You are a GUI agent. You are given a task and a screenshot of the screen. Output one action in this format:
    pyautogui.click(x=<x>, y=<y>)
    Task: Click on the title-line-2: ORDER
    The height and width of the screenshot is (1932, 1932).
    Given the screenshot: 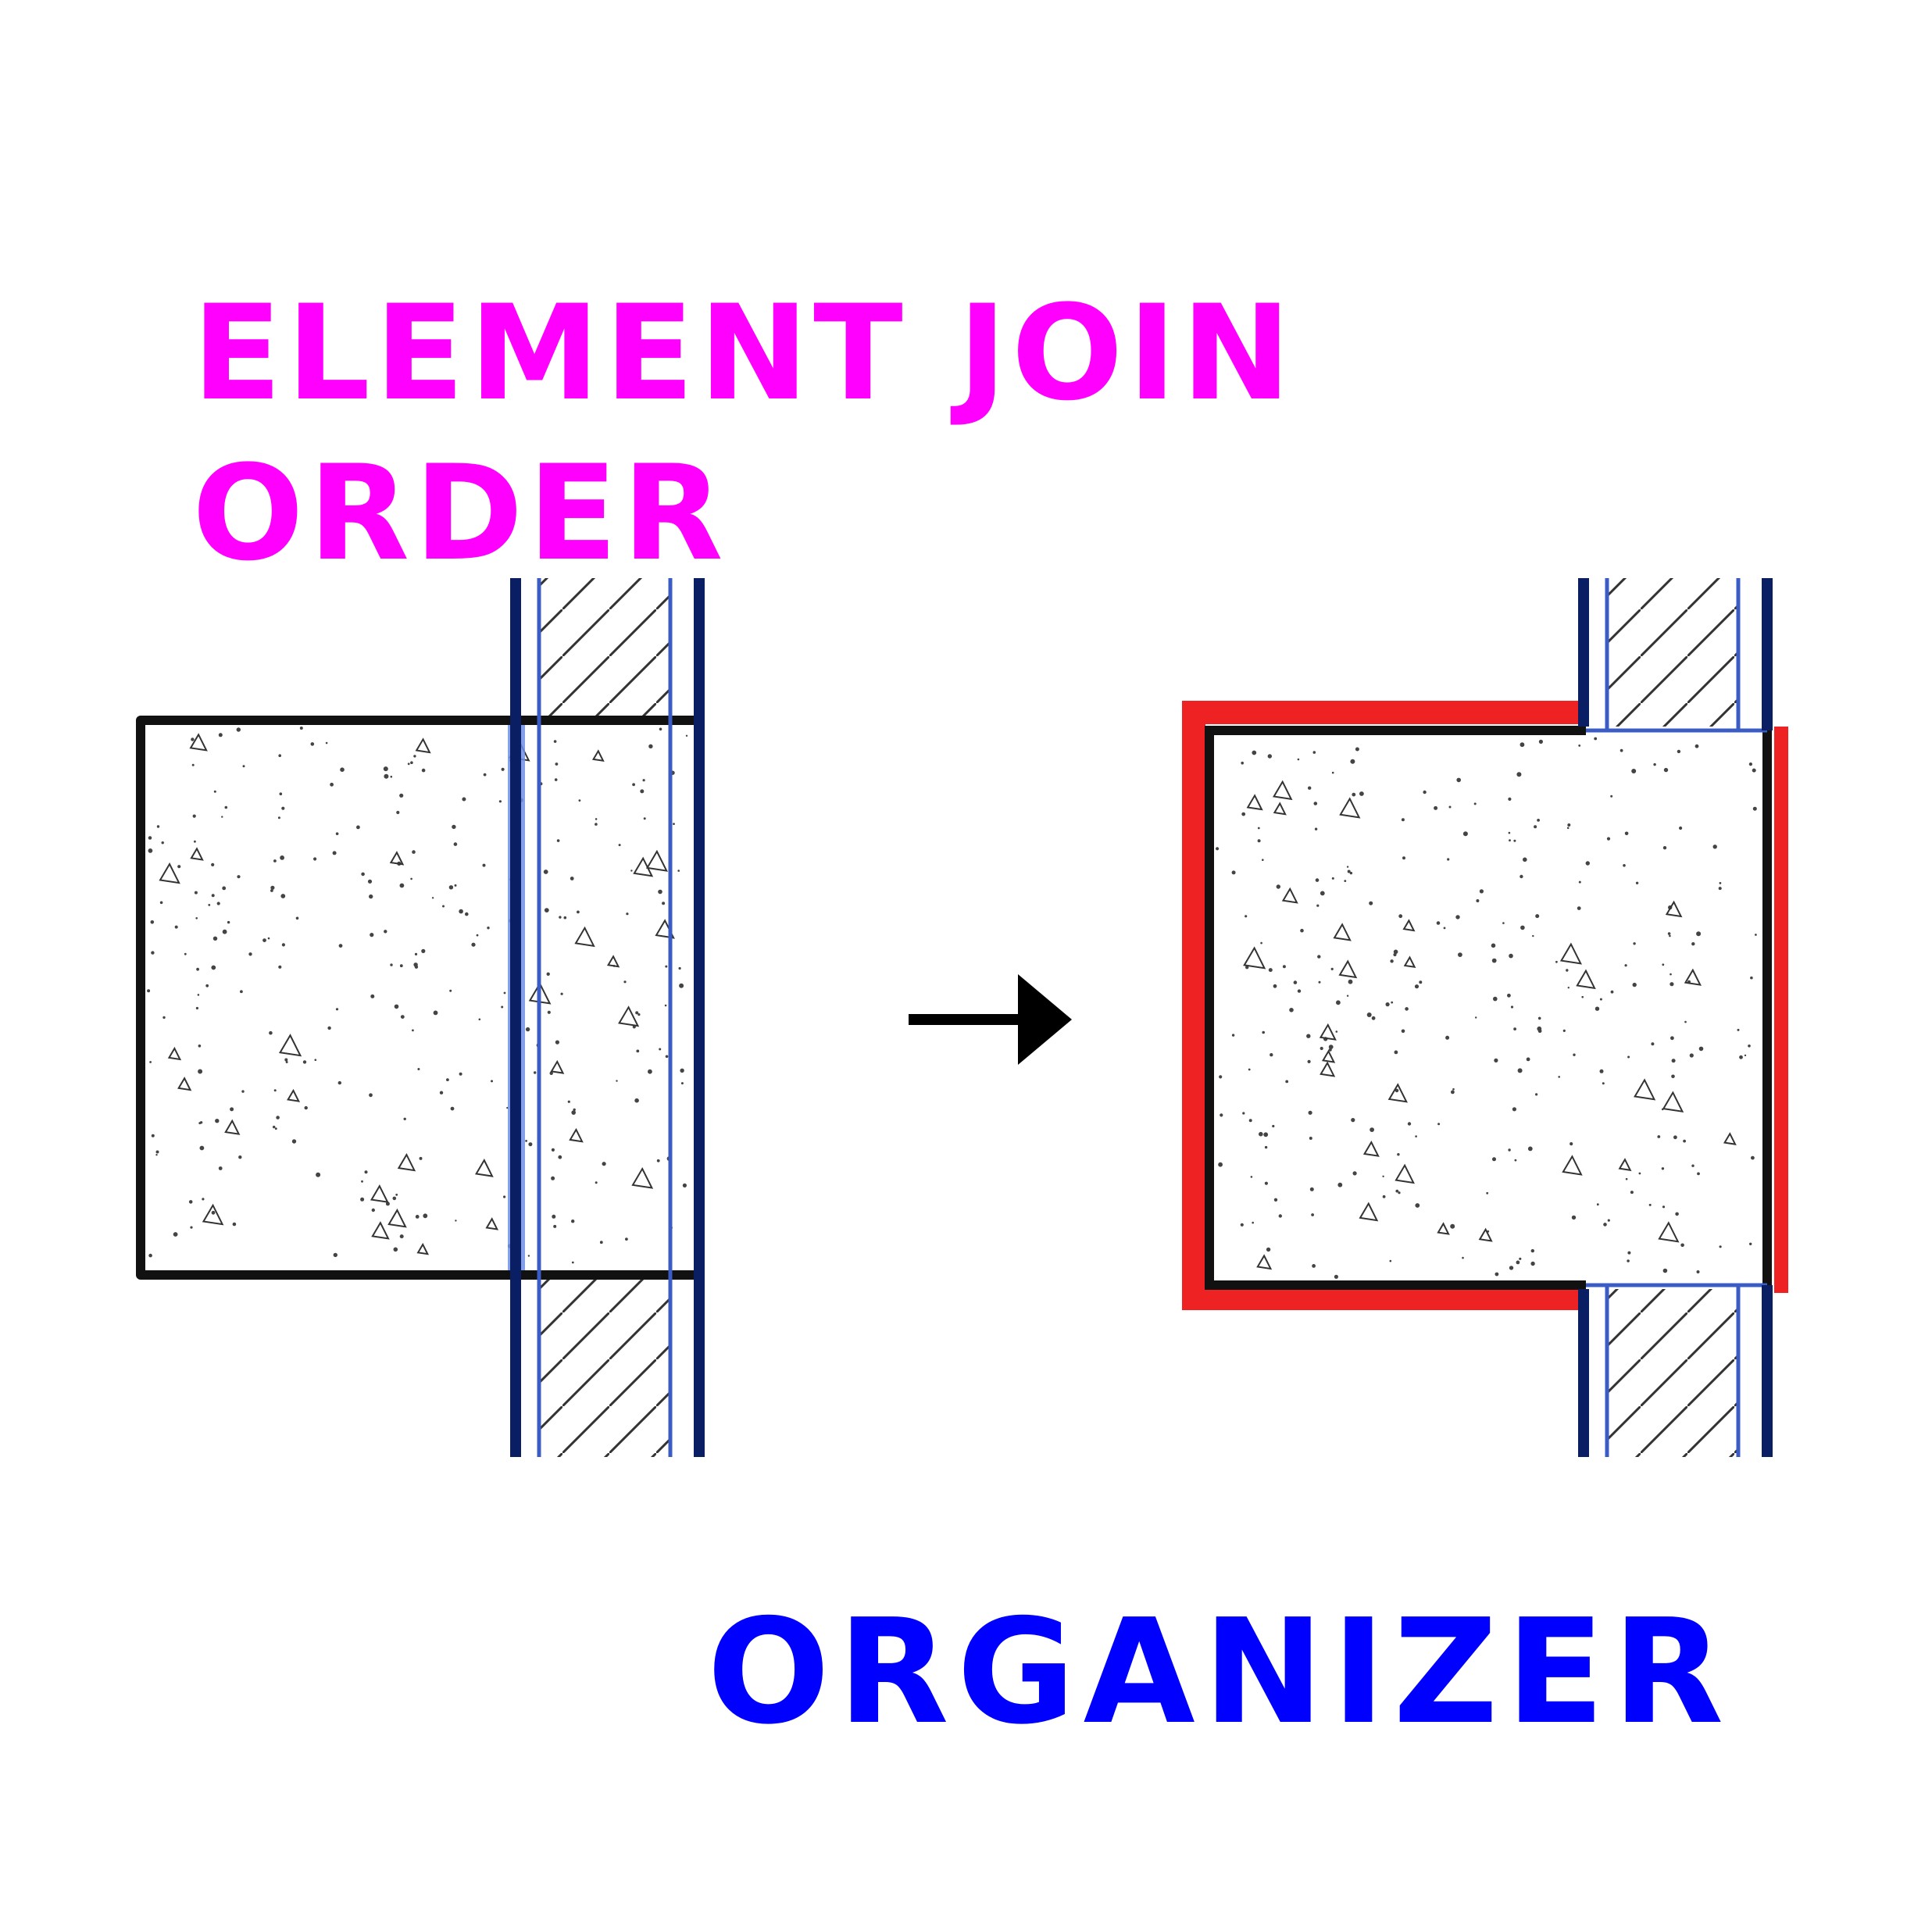 What is the action you would take?
    pyautogui.click(x=460, y=513)
    